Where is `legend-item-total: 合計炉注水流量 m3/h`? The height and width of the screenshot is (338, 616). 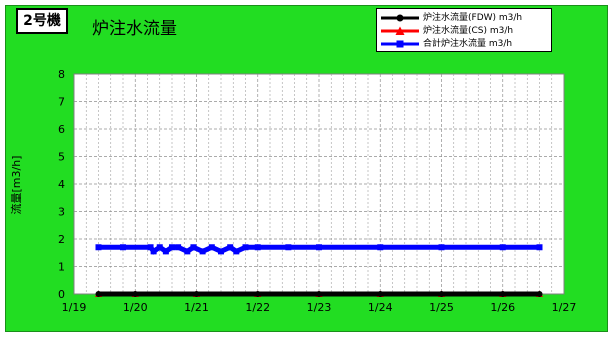
legend-item-total: 合計炉注水流量 m3/h is located at coordinates (466, 44).